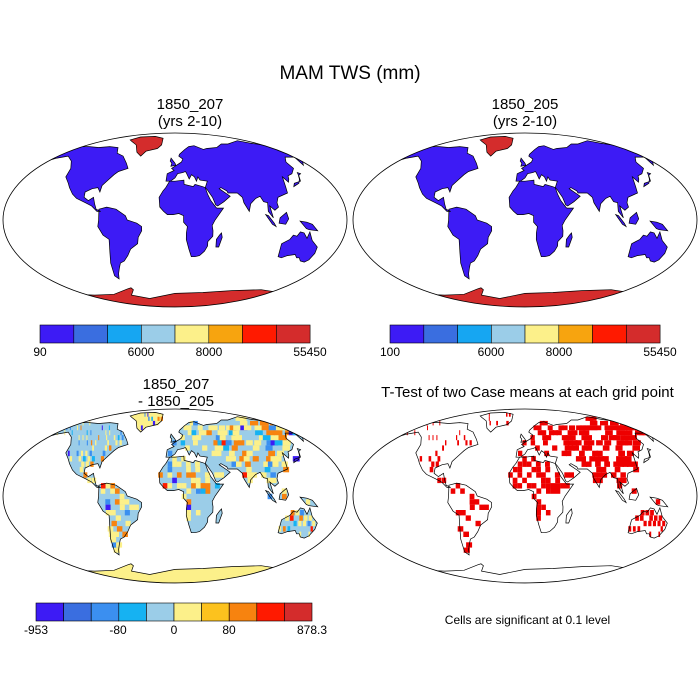 This screenshot has width=700, height=700. What do you see at coordinates (191, 218) in the screenshot?
I see `land-africa` at bounding box center [191, 218].